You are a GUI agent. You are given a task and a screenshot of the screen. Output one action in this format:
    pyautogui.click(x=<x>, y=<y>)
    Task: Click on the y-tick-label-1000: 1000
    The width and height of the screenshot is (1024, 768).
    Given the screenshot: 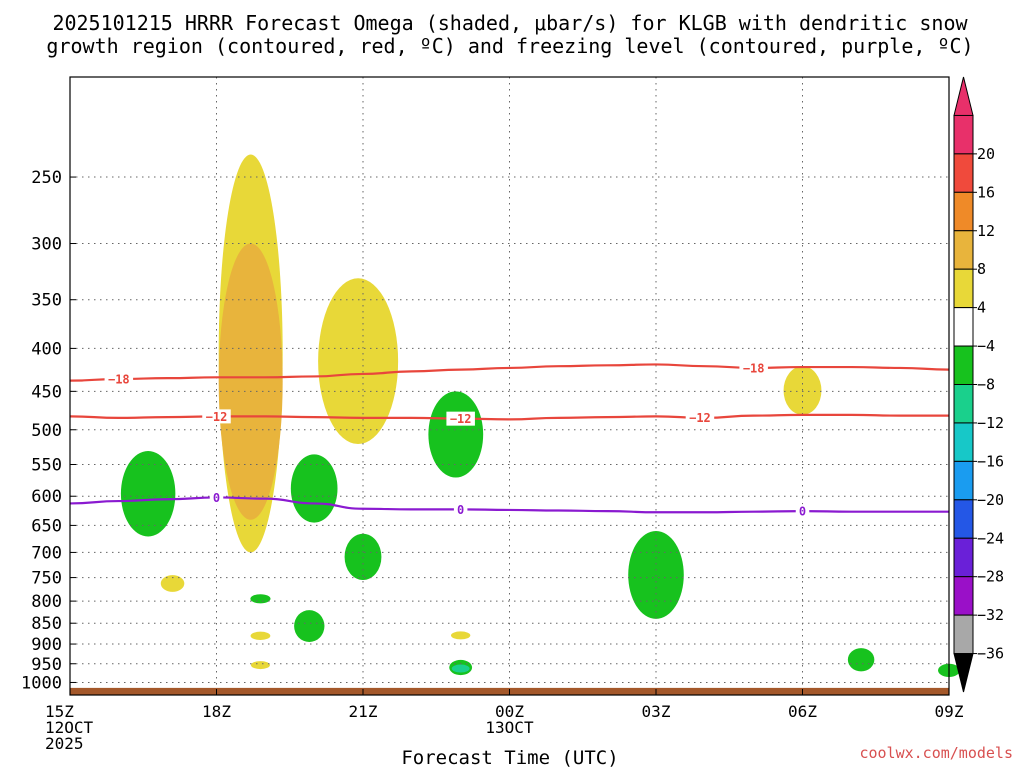 What is the action you would take?
    pyautogui.click(x=41, y=683)
    